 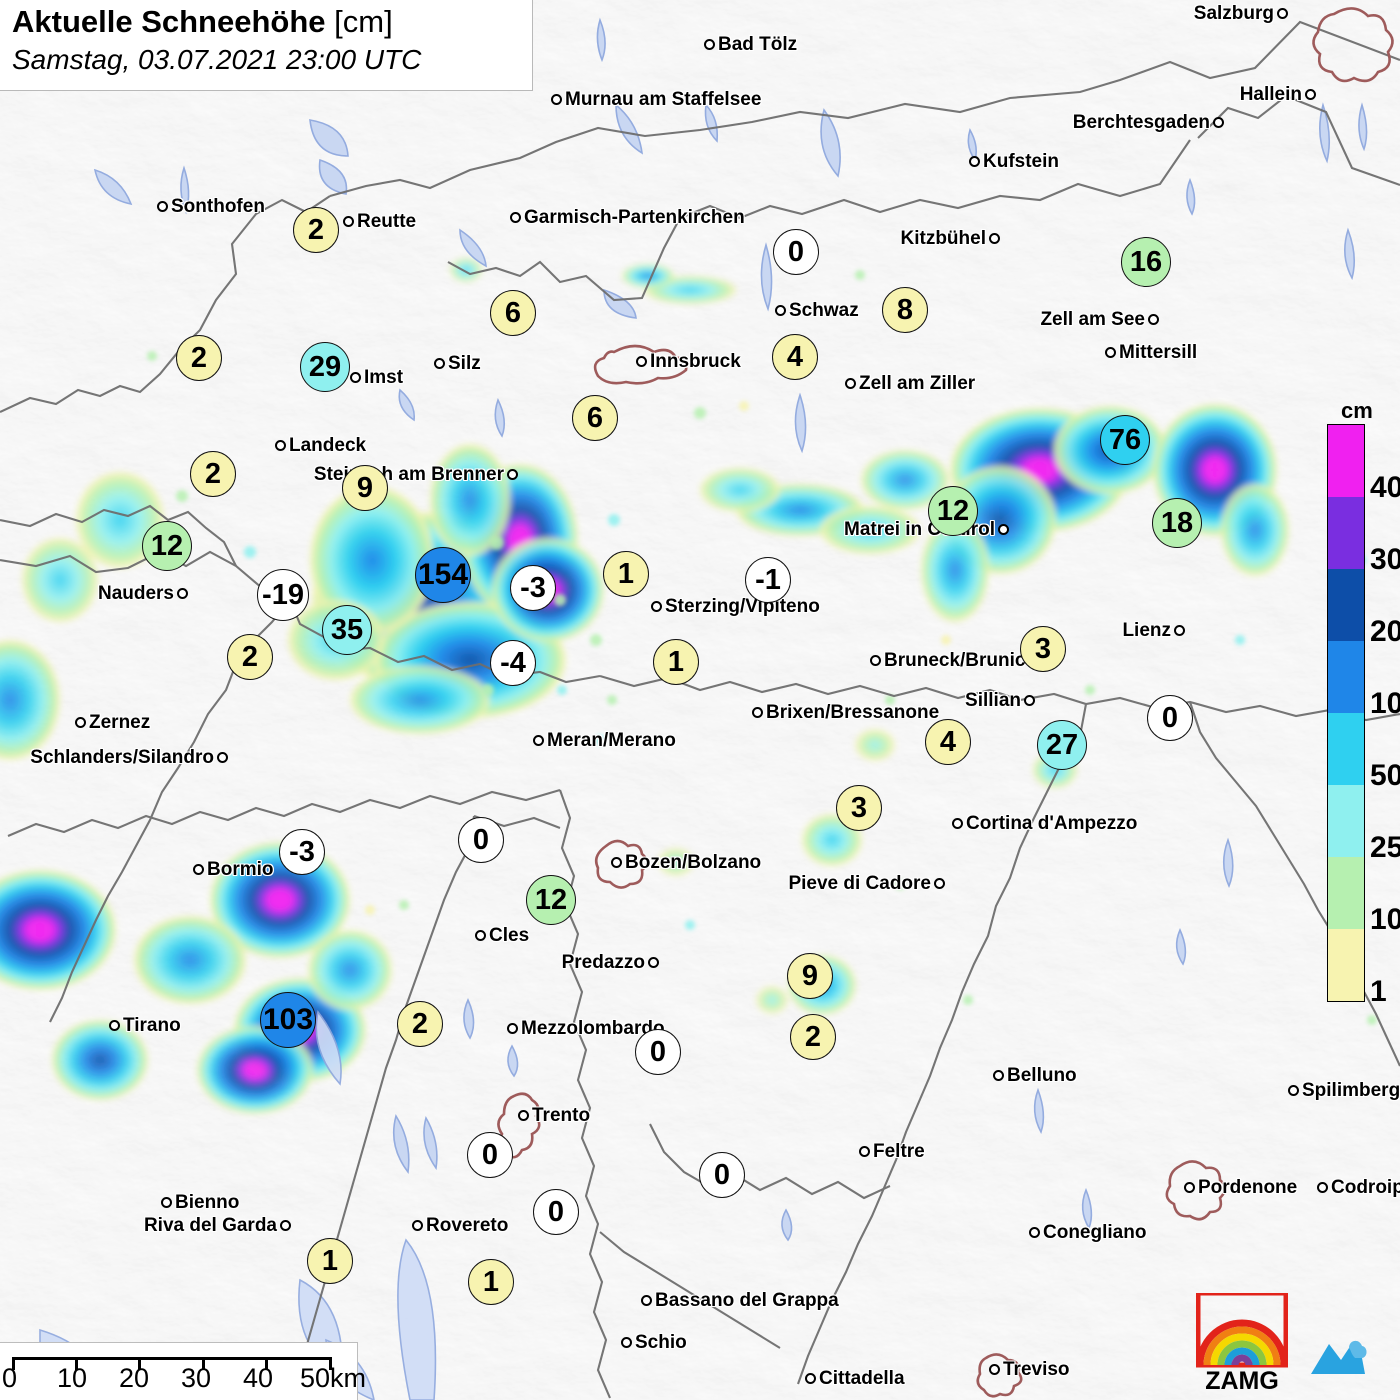 I want to click on city-name: Lienz, so click(x=1146, y=630).